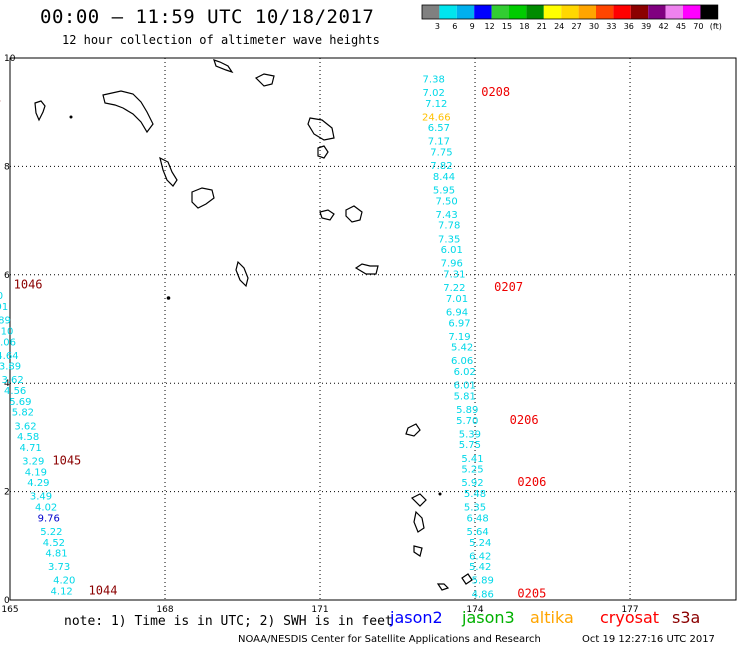 Image resolution: width=740 pixels, height=650 pixels. I want to click on wave-height-value: 3.73, so click(59, 567).